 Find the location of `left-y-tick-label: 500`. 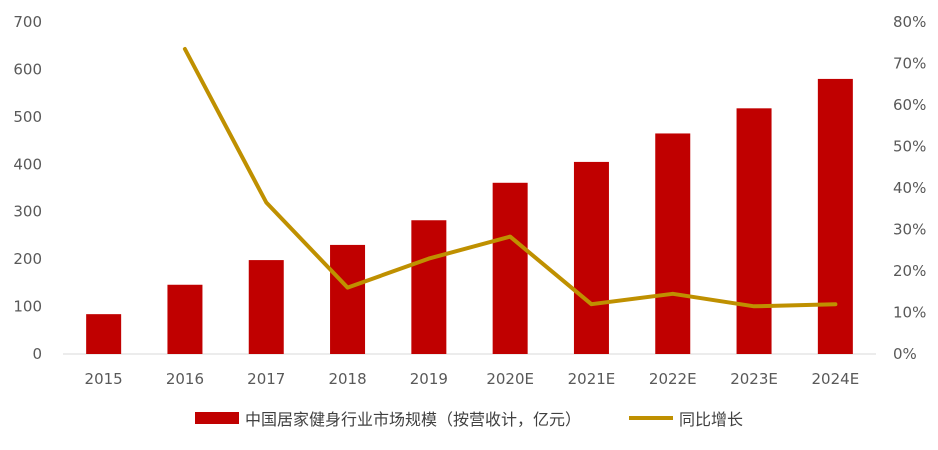

left-y-tick-label: 500 is located at coordinates (27, 117).